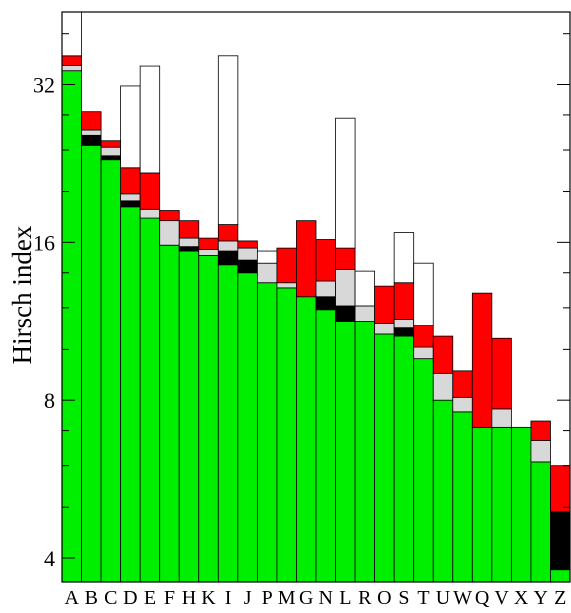 Image resolution: width=571 pixels, height=613 pixels. What do you see at coordinates (189, 229) in the screenshot?
I see `bar-H-red-segment` at bounding box center [189, 229].